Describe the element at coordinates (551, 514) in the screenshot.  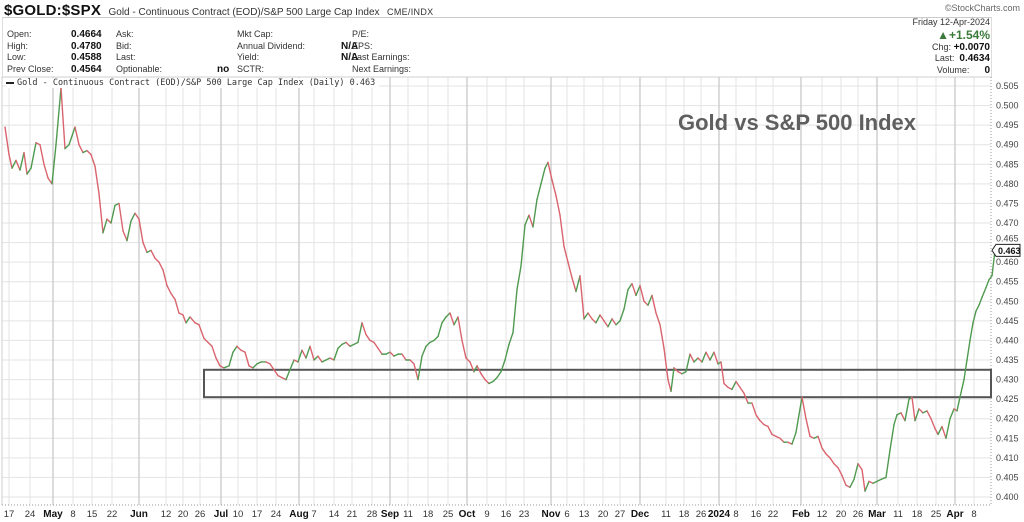
I see `x-tick-label: Nov` at that location.